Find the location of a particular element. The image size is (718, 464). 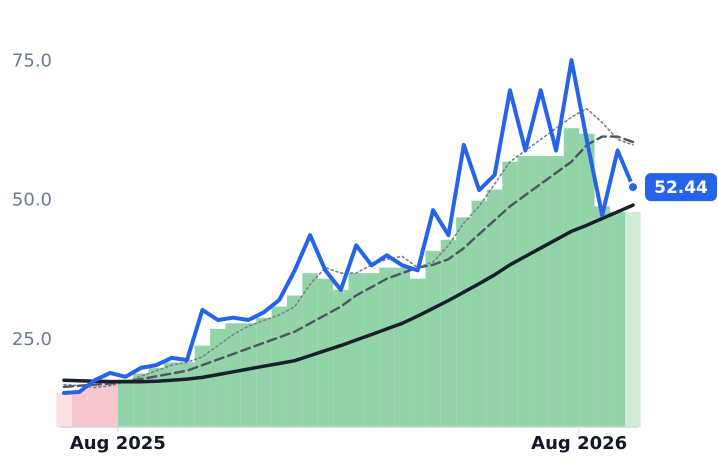

y-tick-label: 25.0 is located at coordinates (32, 339).